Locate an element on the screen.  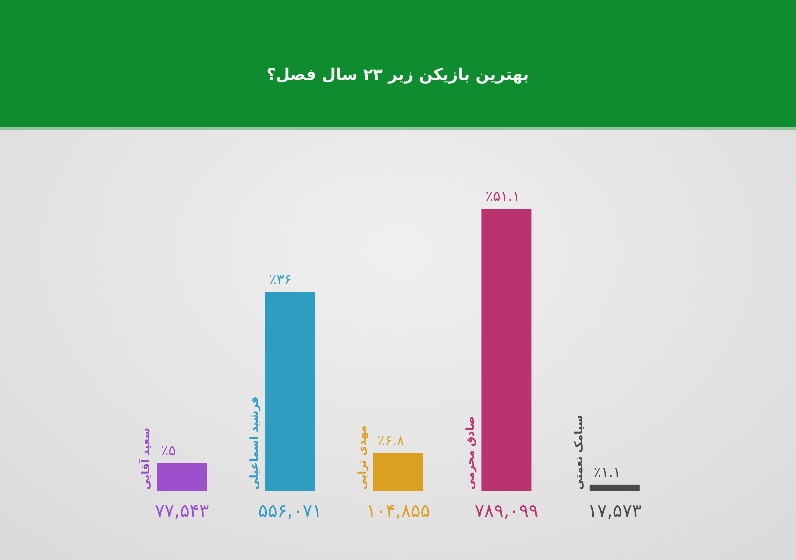
x-tick-label: مهدی ترابی is located at coordinates (362, 458).